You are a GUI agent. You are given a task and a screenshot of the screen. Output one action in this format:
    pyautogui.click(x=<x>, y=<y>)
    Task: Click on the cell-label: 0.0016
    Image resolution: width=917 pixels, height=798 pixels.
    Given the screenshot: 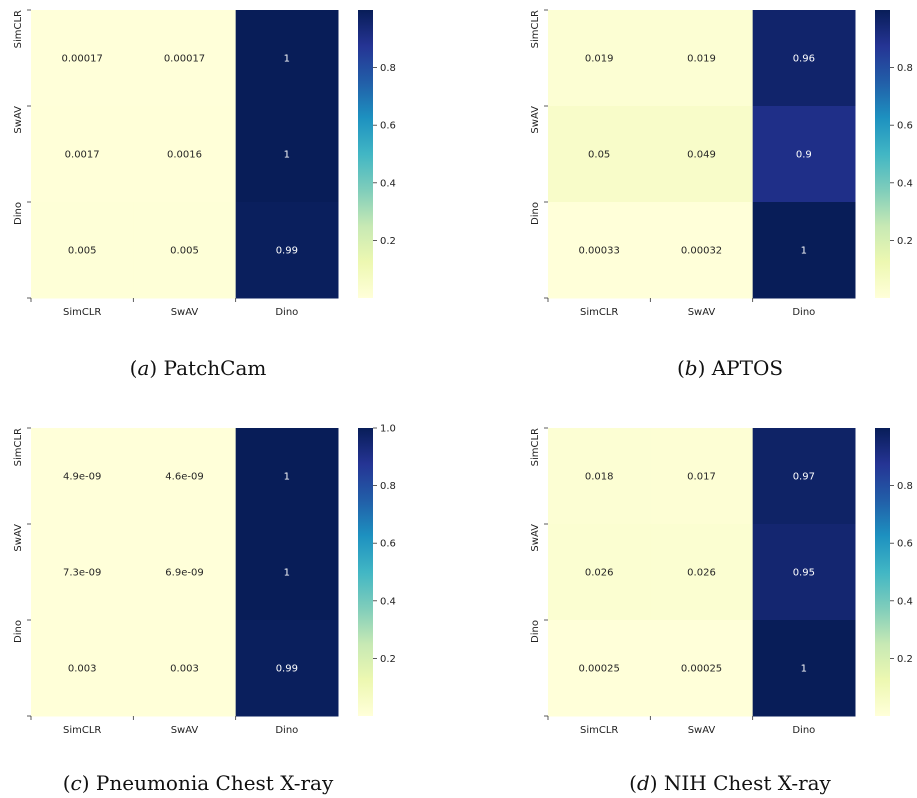 What is the action you would take?
    pyautogui.click(x=184, y=155)
    